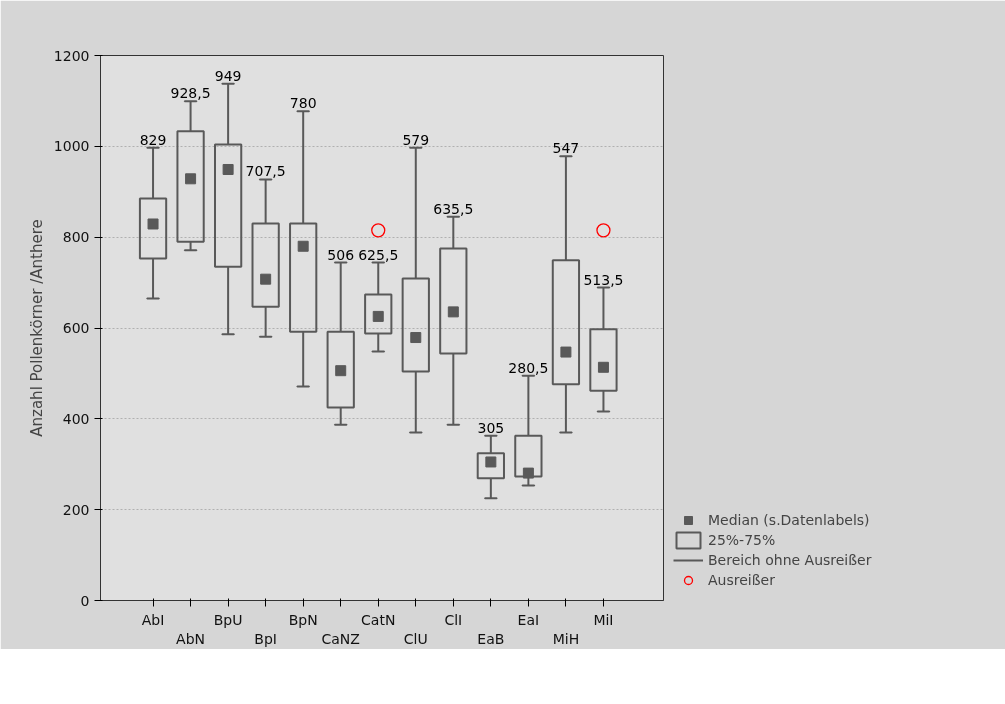 The image size is (1005, 704). I want to click on text: 547, so click(566, 148).